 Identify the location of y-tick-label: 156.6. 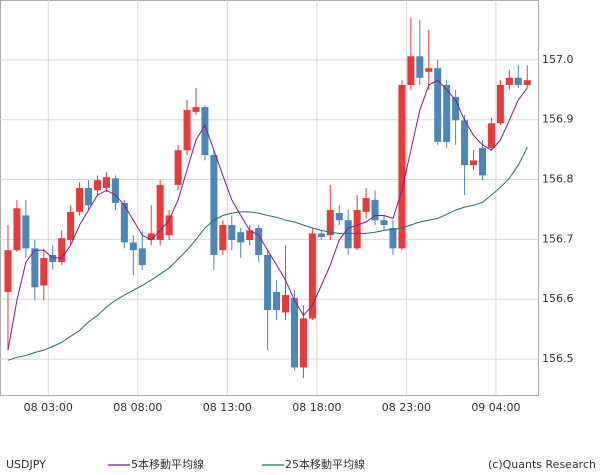
(558, 298).